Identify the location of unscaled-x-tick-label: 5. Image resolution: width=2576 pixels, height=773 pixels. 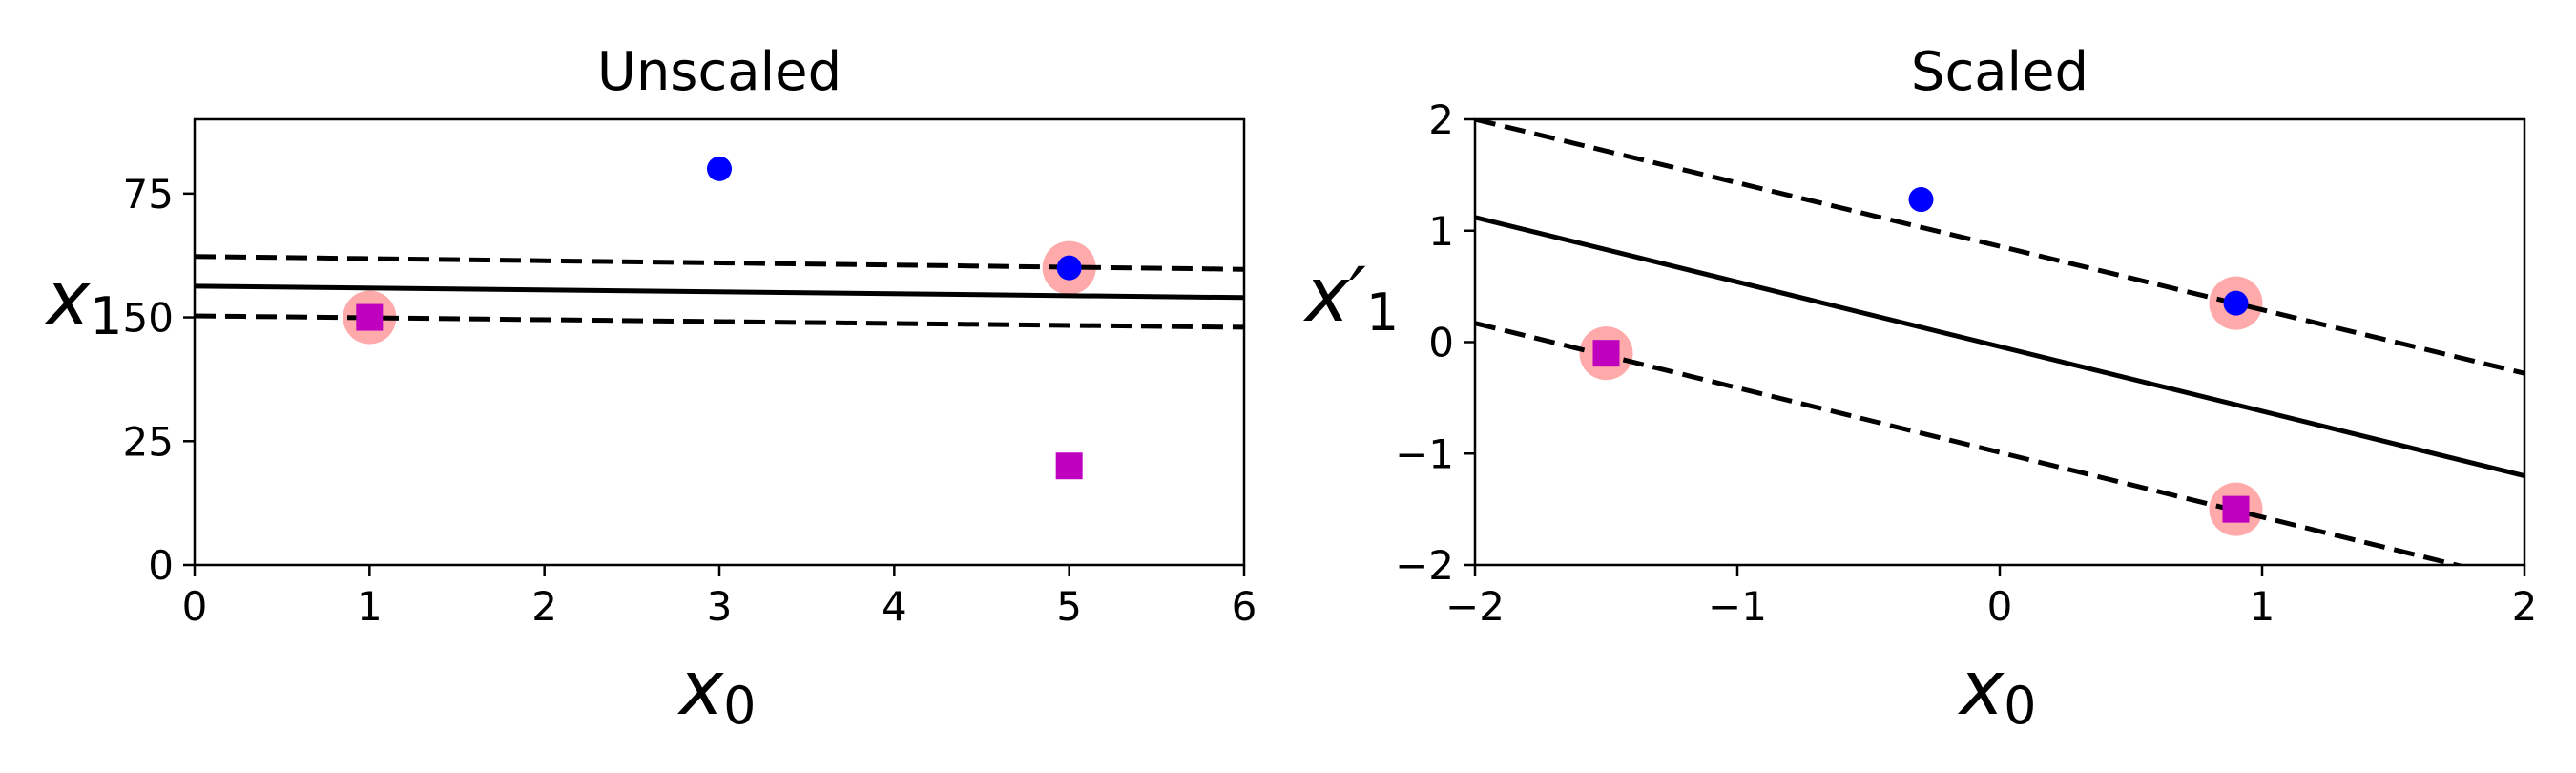
(1069, 606).